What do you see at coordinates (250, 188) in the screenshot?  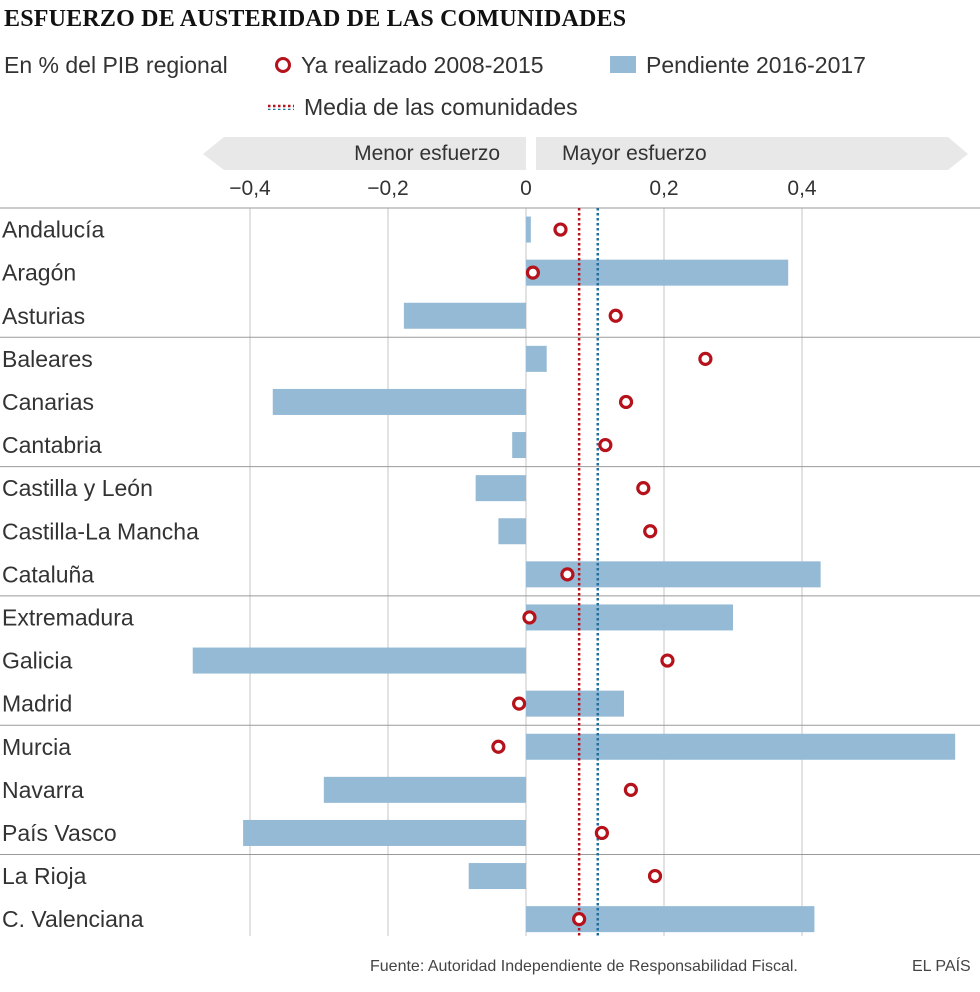 I see `x-tick-label: −0,4` at bounding box center [250, 188].